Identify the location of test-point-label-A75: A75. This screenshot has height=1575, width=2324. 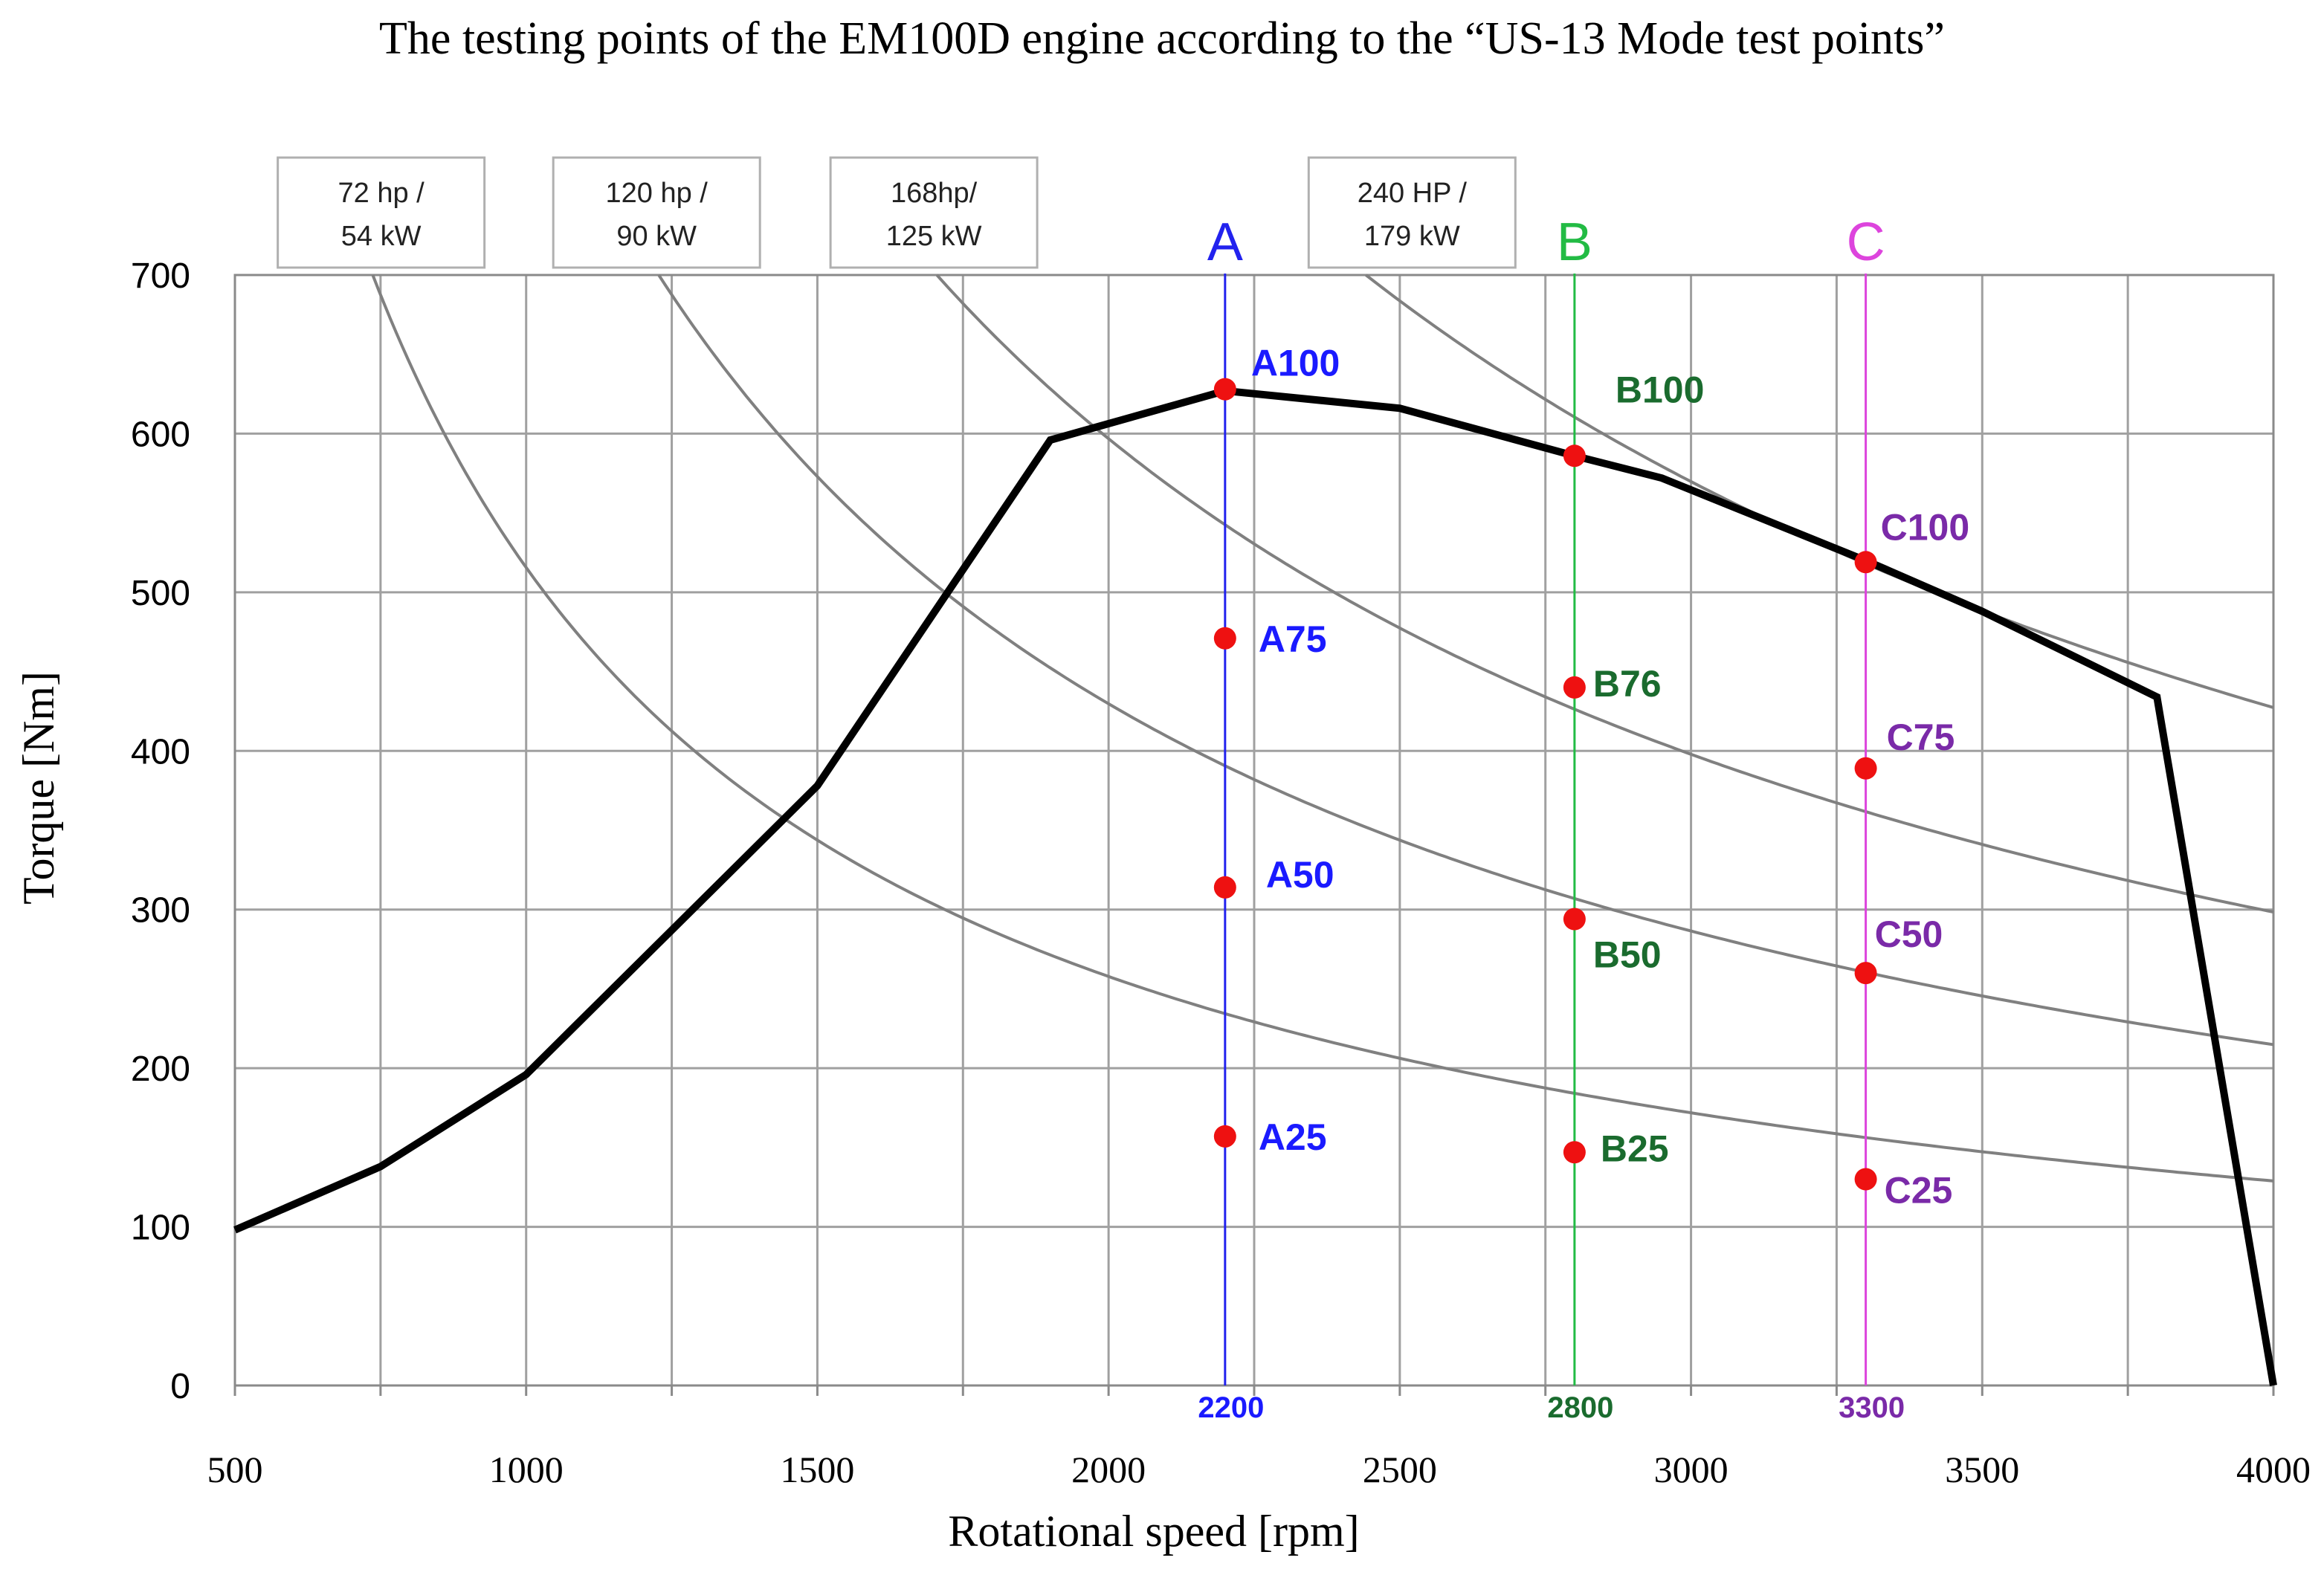
(1293, 639).